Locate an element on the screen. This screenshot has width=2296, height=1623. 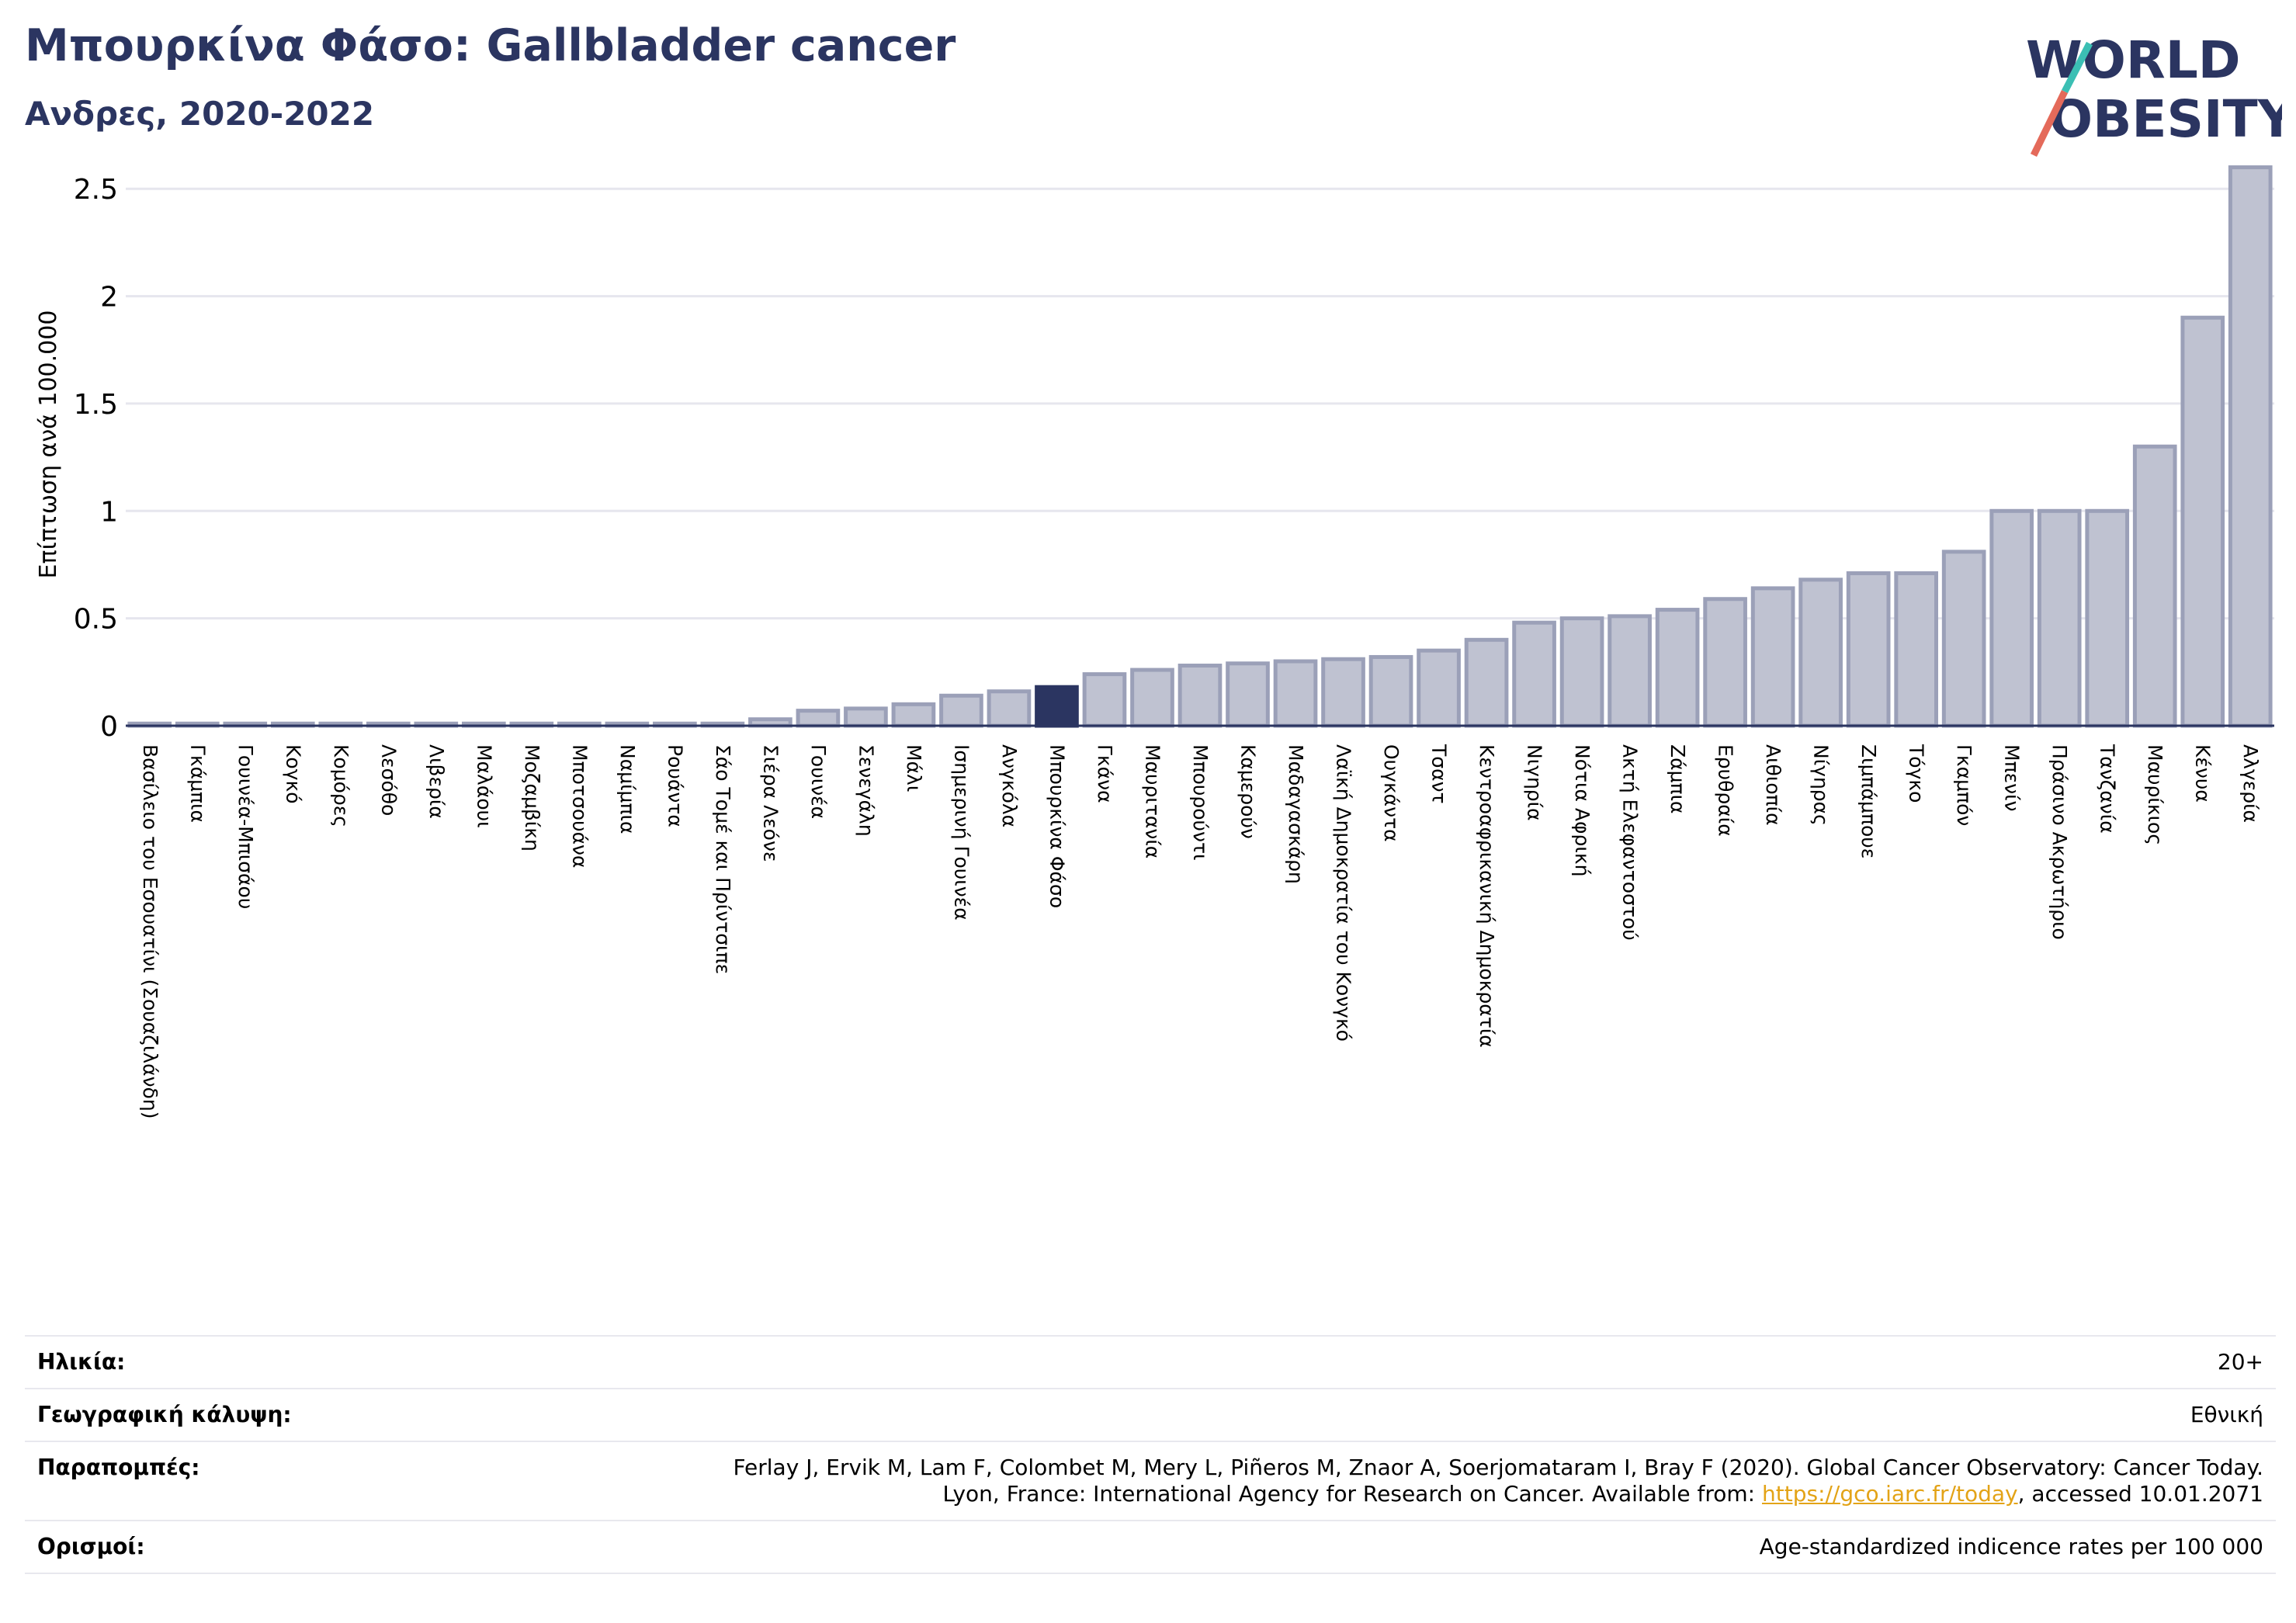
x-tick-label: Τανζανία is located at coordinates (2108, 789).